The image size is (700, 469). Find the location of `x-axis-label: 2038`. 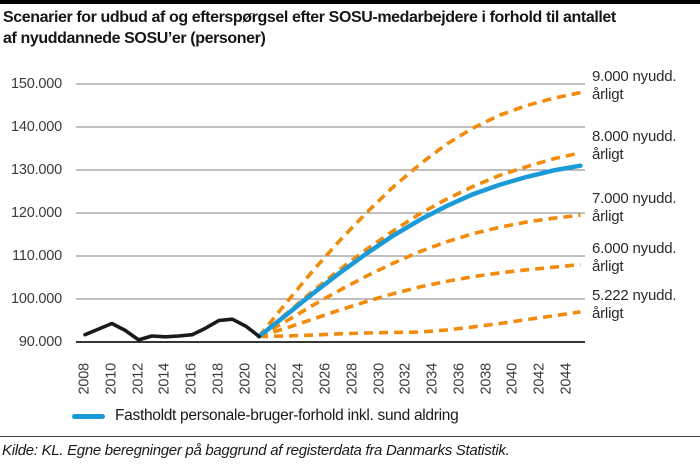

x-axis-label: 2038 is located at coordinates (486, 379).